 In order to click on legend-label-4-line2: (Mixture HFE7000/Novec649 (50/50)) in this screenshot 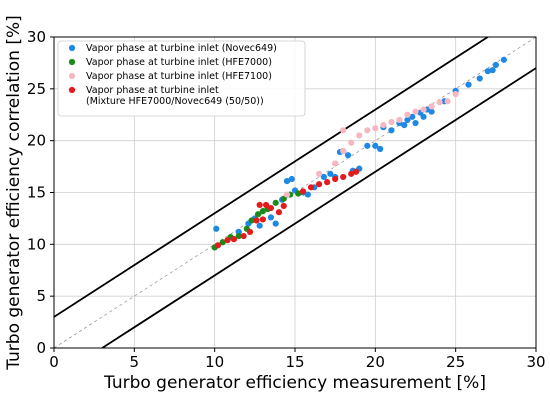, I will do `click(175, 101)`.